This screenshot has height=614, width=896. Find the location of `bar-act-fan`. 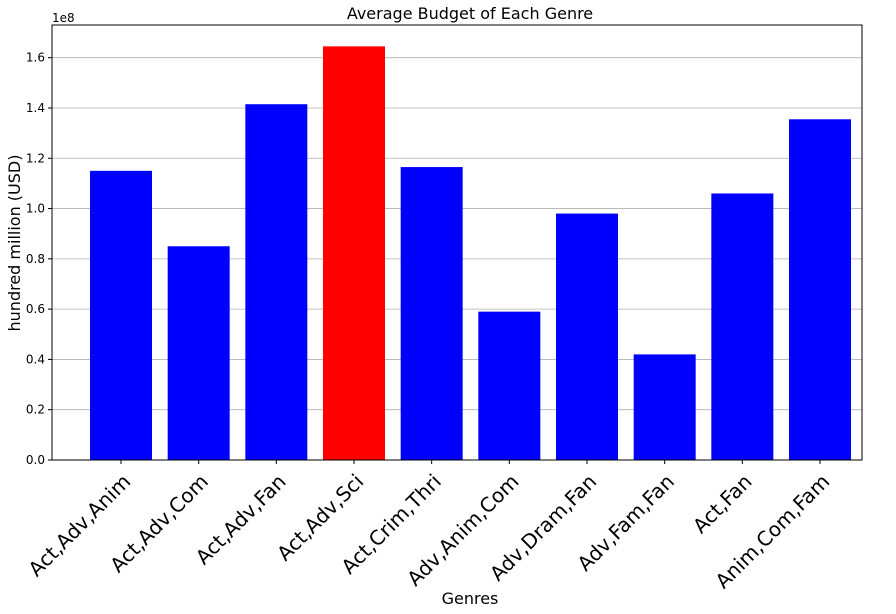

bar-act-fan is located at coordinates (742, 326).